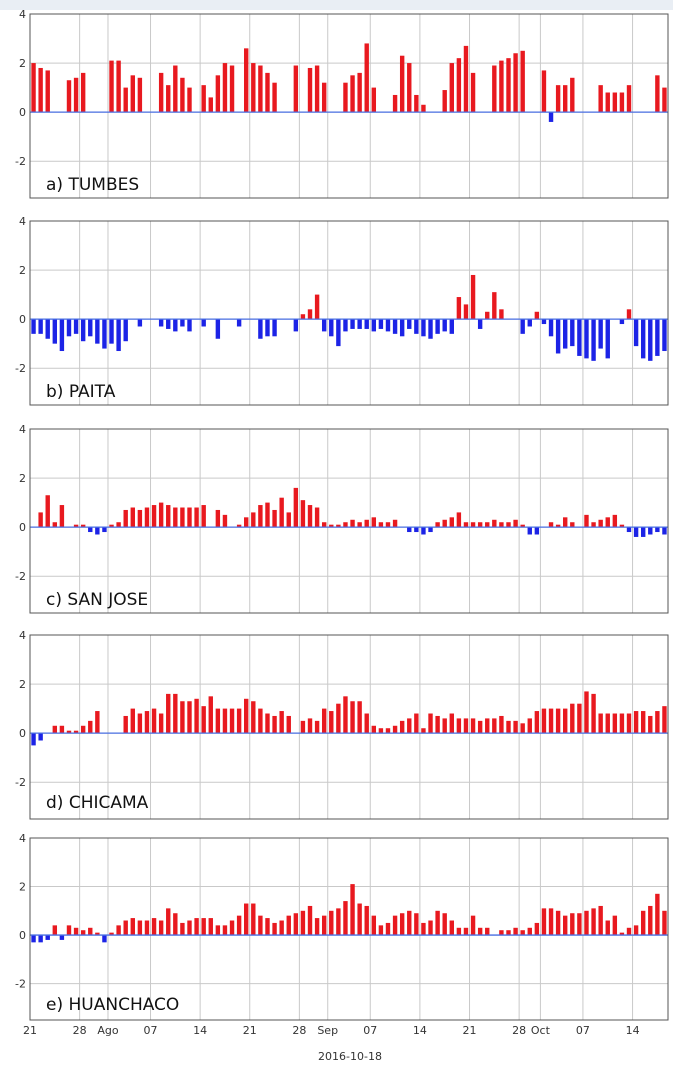  Describe the element at coordinates (350, 1056) in the screenshot. I see `x-axis-date-label: 2016-10-18` at that location.